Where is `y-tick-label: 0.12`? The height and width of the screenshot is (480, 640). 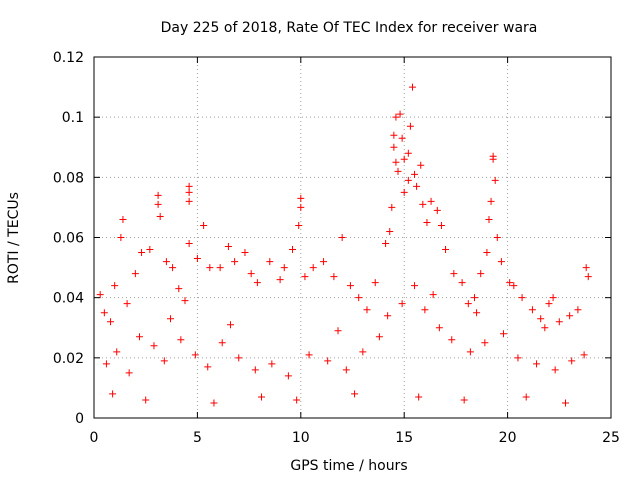 y-tick-label: 0.12 is located at coordinates (68, 58).